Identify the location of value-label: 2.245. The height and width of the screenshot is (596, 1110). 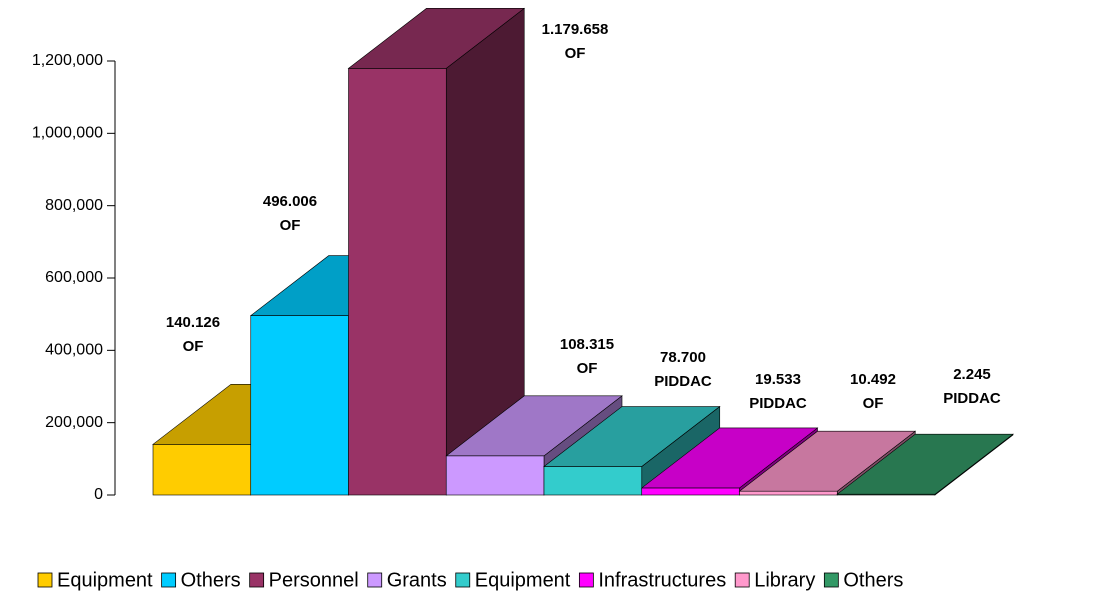
(972, 374).